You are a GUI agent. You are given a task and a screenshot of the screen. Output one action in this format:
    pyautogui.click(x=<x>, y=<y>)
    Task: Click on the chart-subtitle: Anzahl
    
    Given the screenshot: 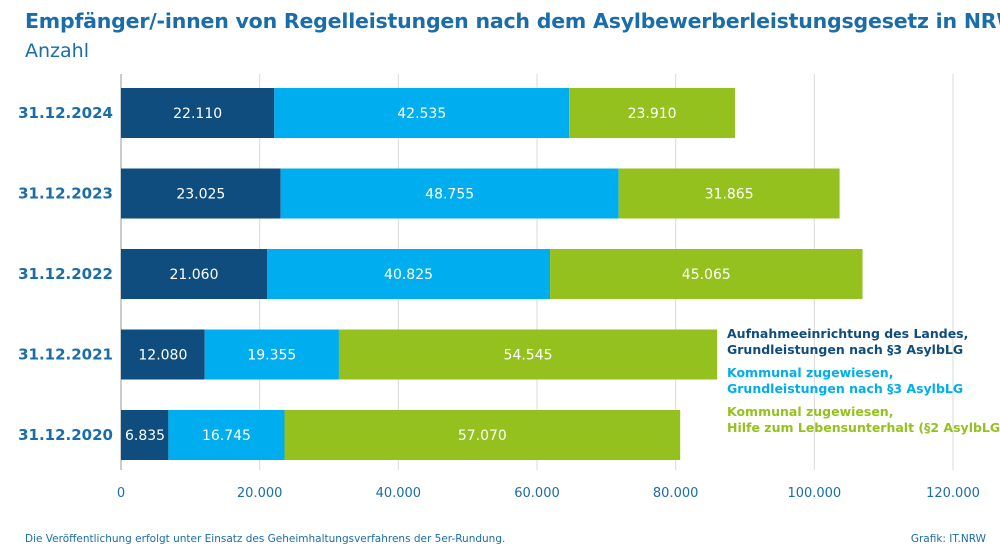 What is the action you would take?
    pyautogui.click(x=57, y=51)
    